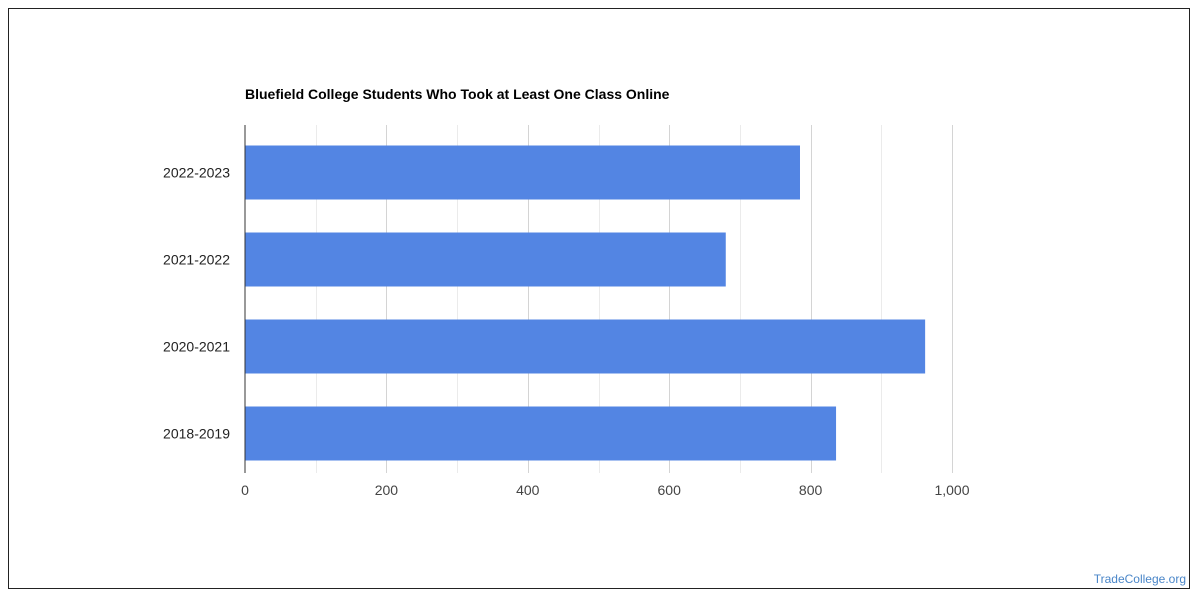 The image size is (1200, 600). What do you see at coordinates (1139, 579) in the screenshot?
I see `watermark: TradeCollege.org` at bounding box center [1139, 579].